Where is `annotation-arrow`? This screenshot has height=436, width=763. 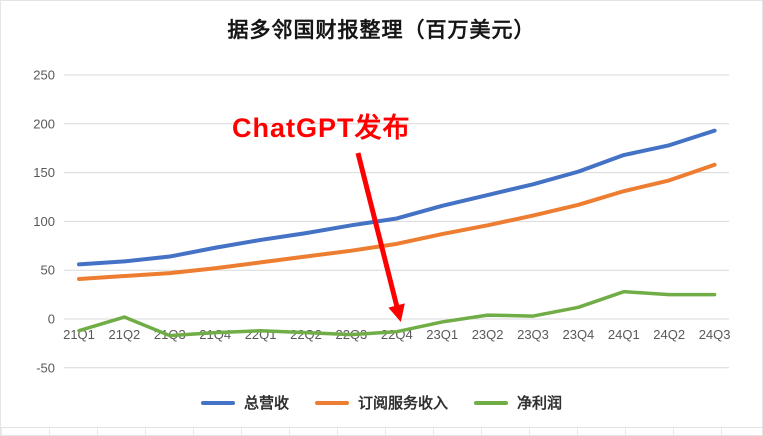 annotation-arrow is located at coordinates (380, 237).